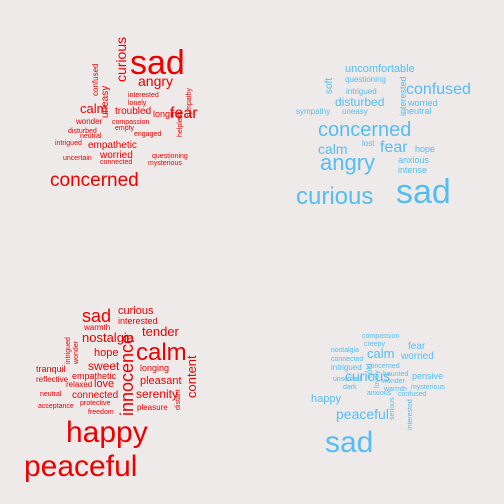 The height and width of the screenshot is (504, 504). I want to click on cloud-word-uncertain: uncertain, so click(77, 158).